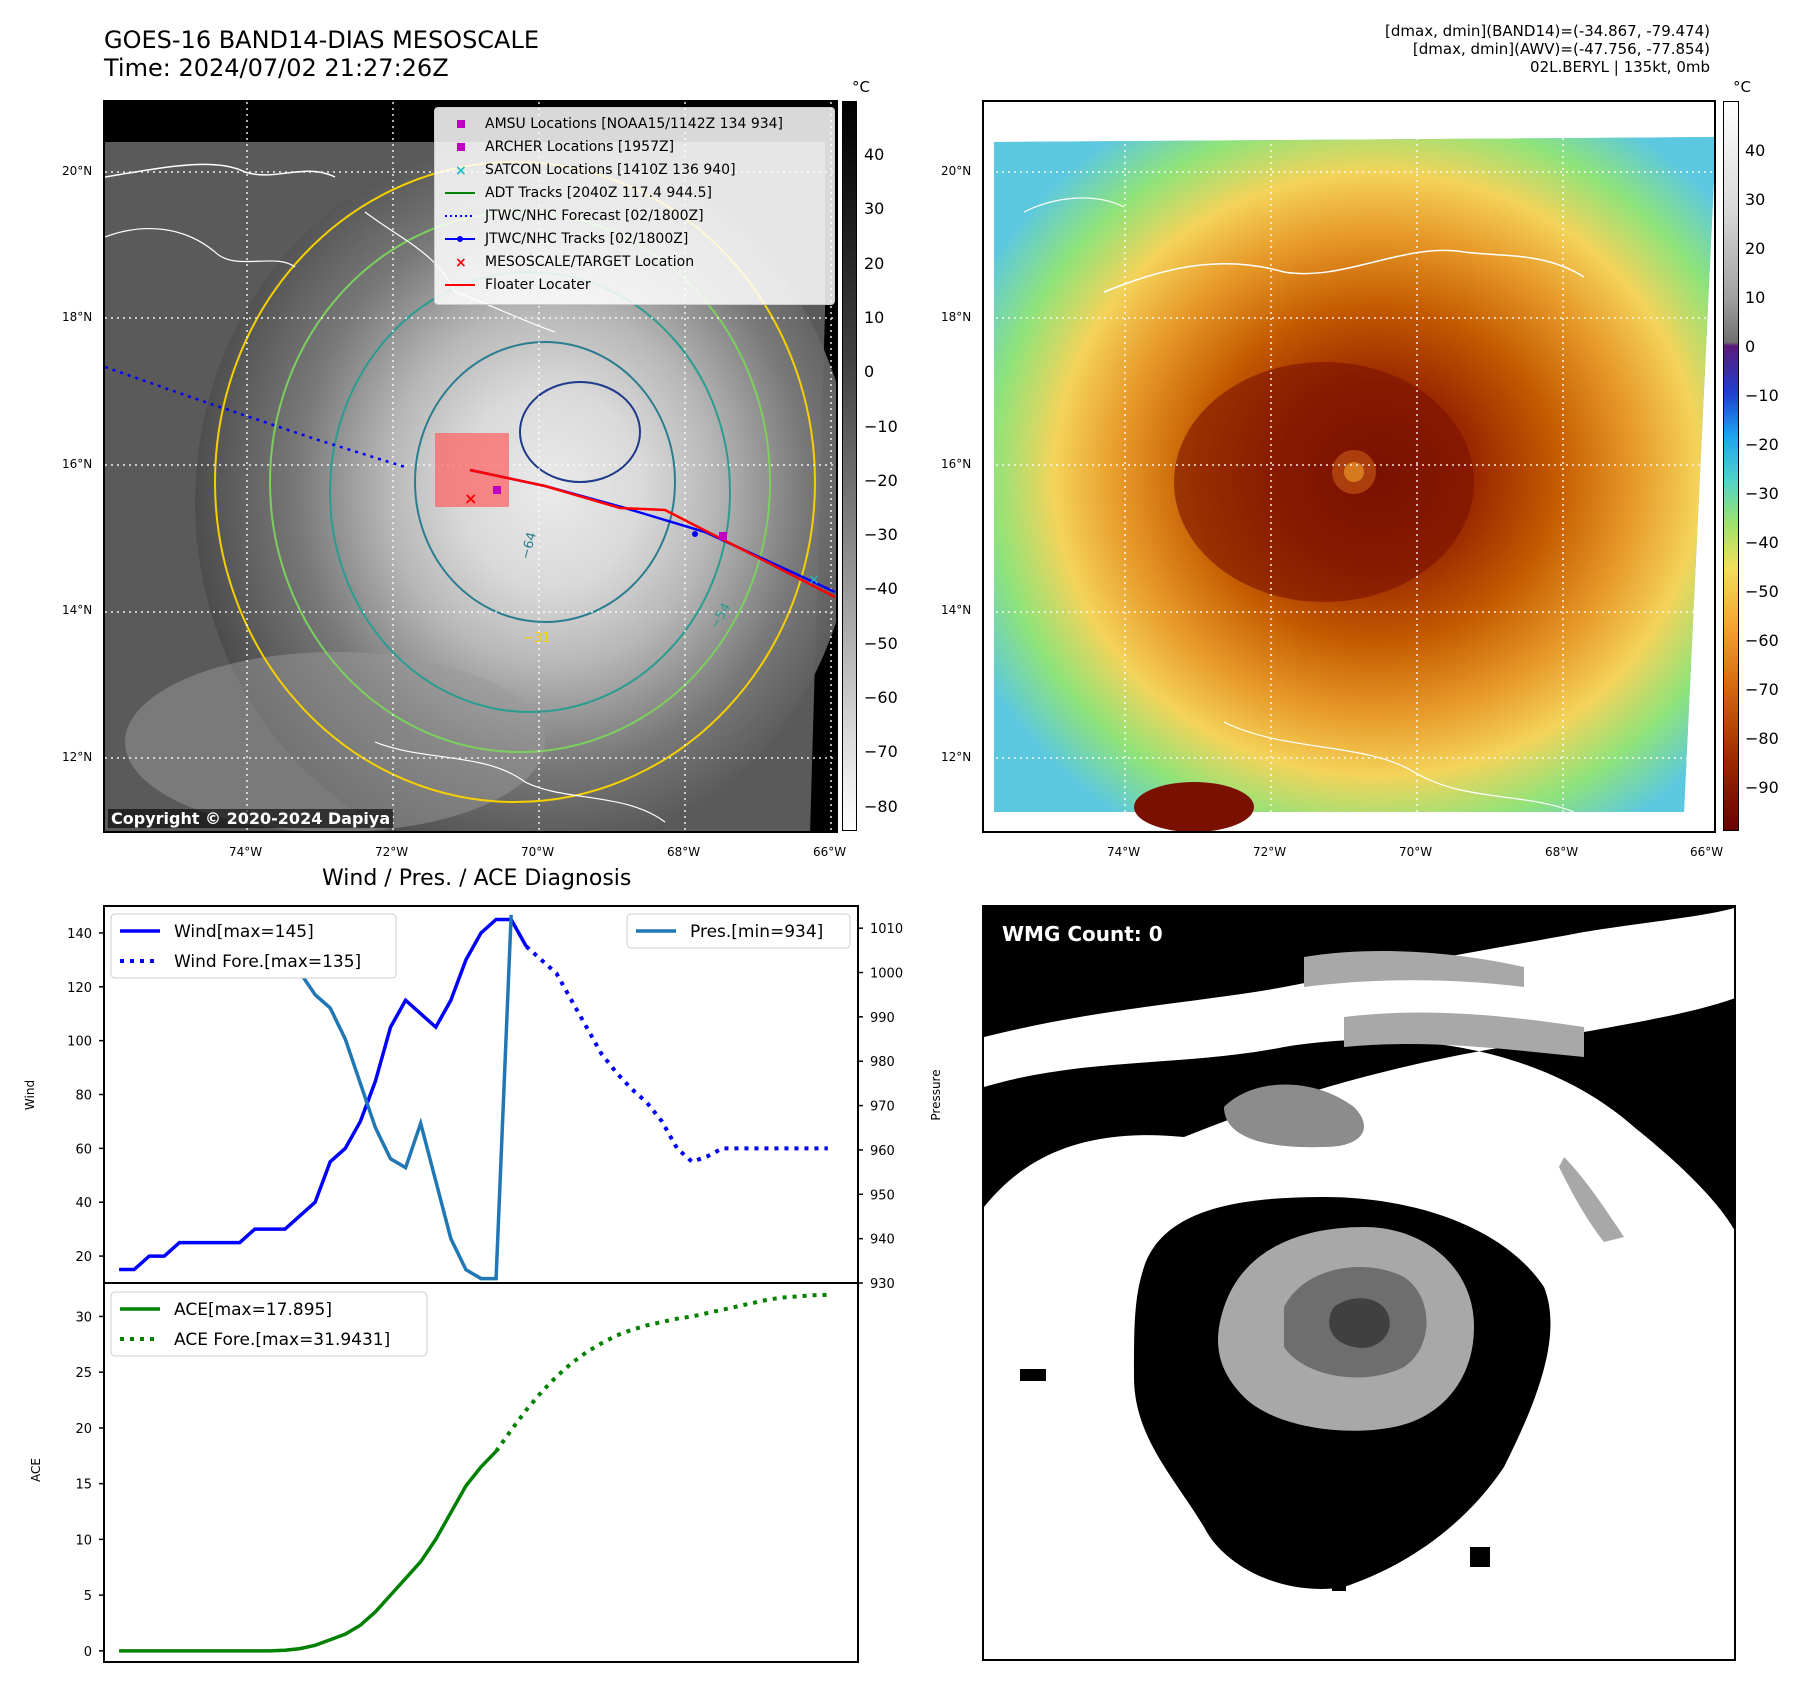 This screenshot has width=1797, height=1690. What do you see at coordinates (936, 1094) in the screenshot?
I see `pressure-axis-label: Pressure` at bounding box center [936, 1094].